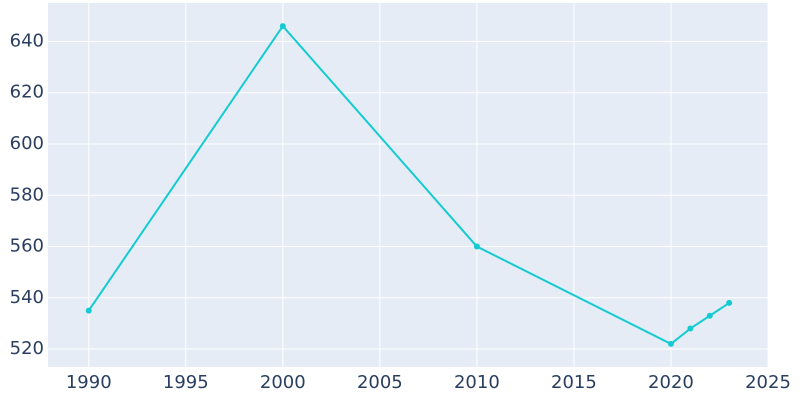 The width and height of the screenshot is (800, 404). What do you see at coordinates (27, 92) in the screenshot?
I see `y-tick-label: 620` at bounding box center [27, 92].